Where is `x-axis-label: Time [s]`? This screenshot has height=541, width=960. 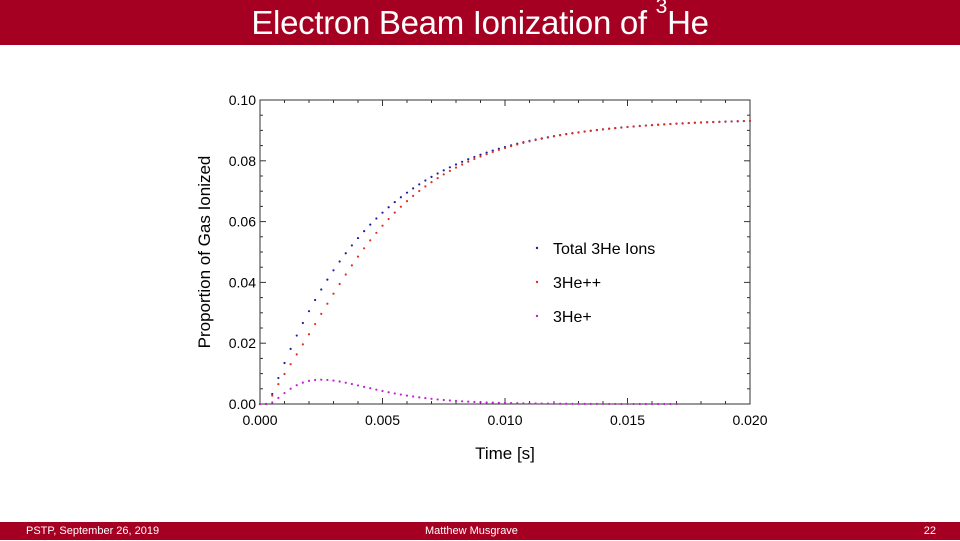
x-axis-label: Time [s] is located at coordinates (505, 453).